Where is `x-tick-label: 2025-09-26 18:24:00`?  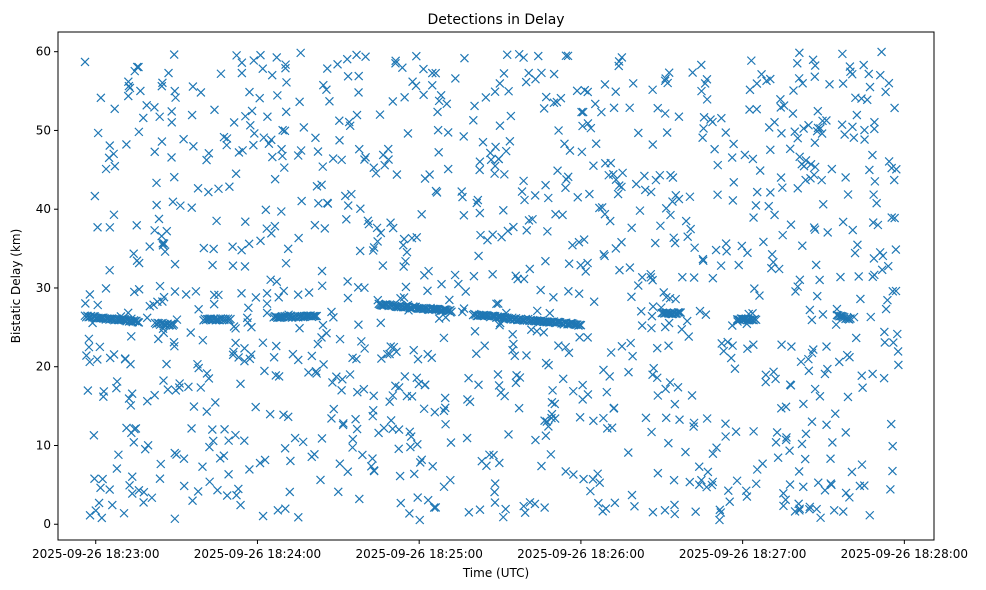 x-tick-label: 2025-09-26 18:24:00 is located at coordinates (257, 554).